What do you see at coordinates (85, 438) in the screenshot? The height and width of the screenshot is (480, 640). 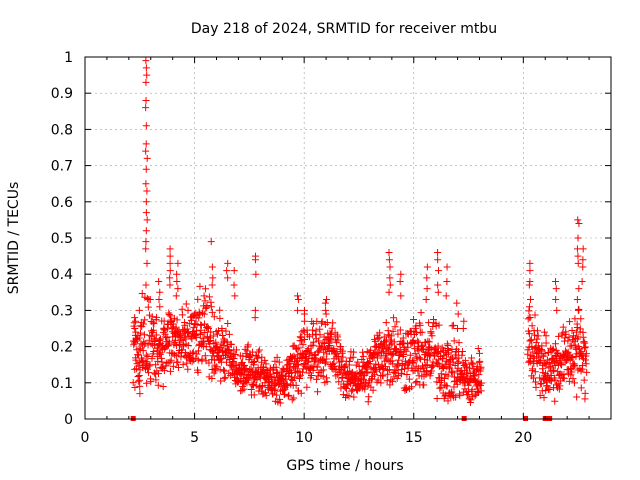 I see `x-tick-label: 0` at bounding box center [85, 438].